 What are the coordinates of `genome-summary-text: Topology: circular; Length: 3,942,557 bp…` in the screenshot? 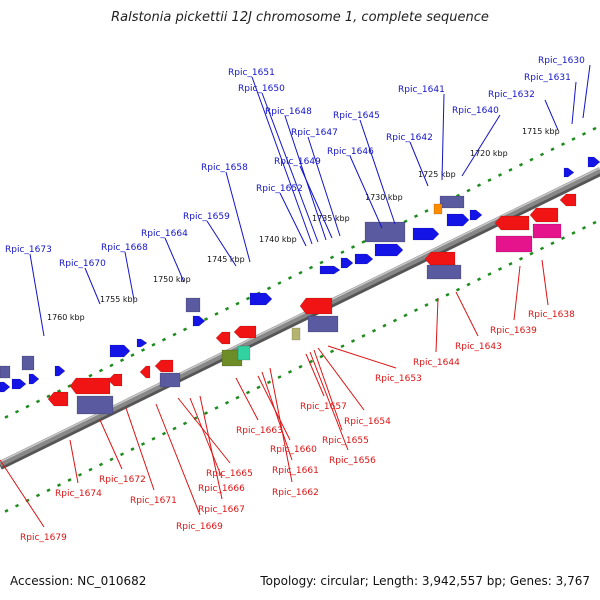 It's located at (425, 581).